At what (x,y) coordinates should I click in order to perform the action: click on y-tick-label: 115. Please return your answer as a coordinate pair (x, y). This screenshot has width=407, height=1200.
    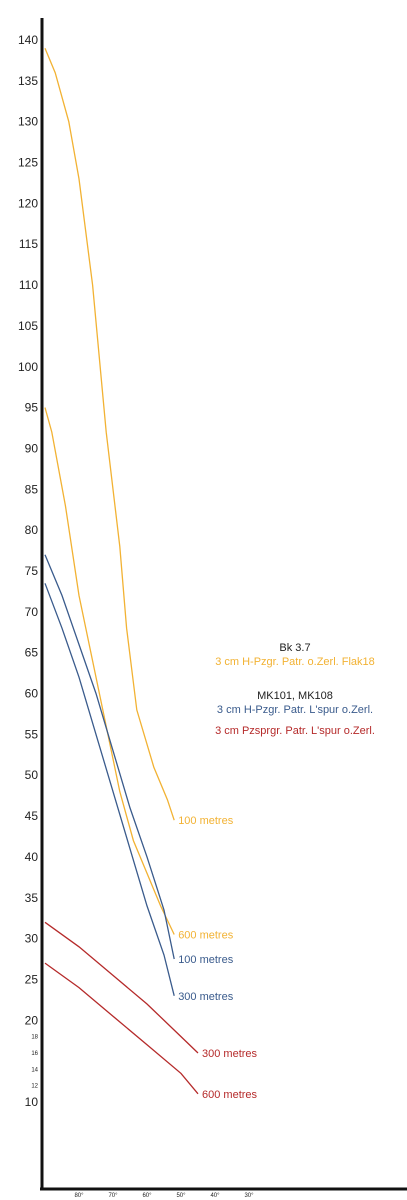
    Looking at the image, I should click on (28, 244).